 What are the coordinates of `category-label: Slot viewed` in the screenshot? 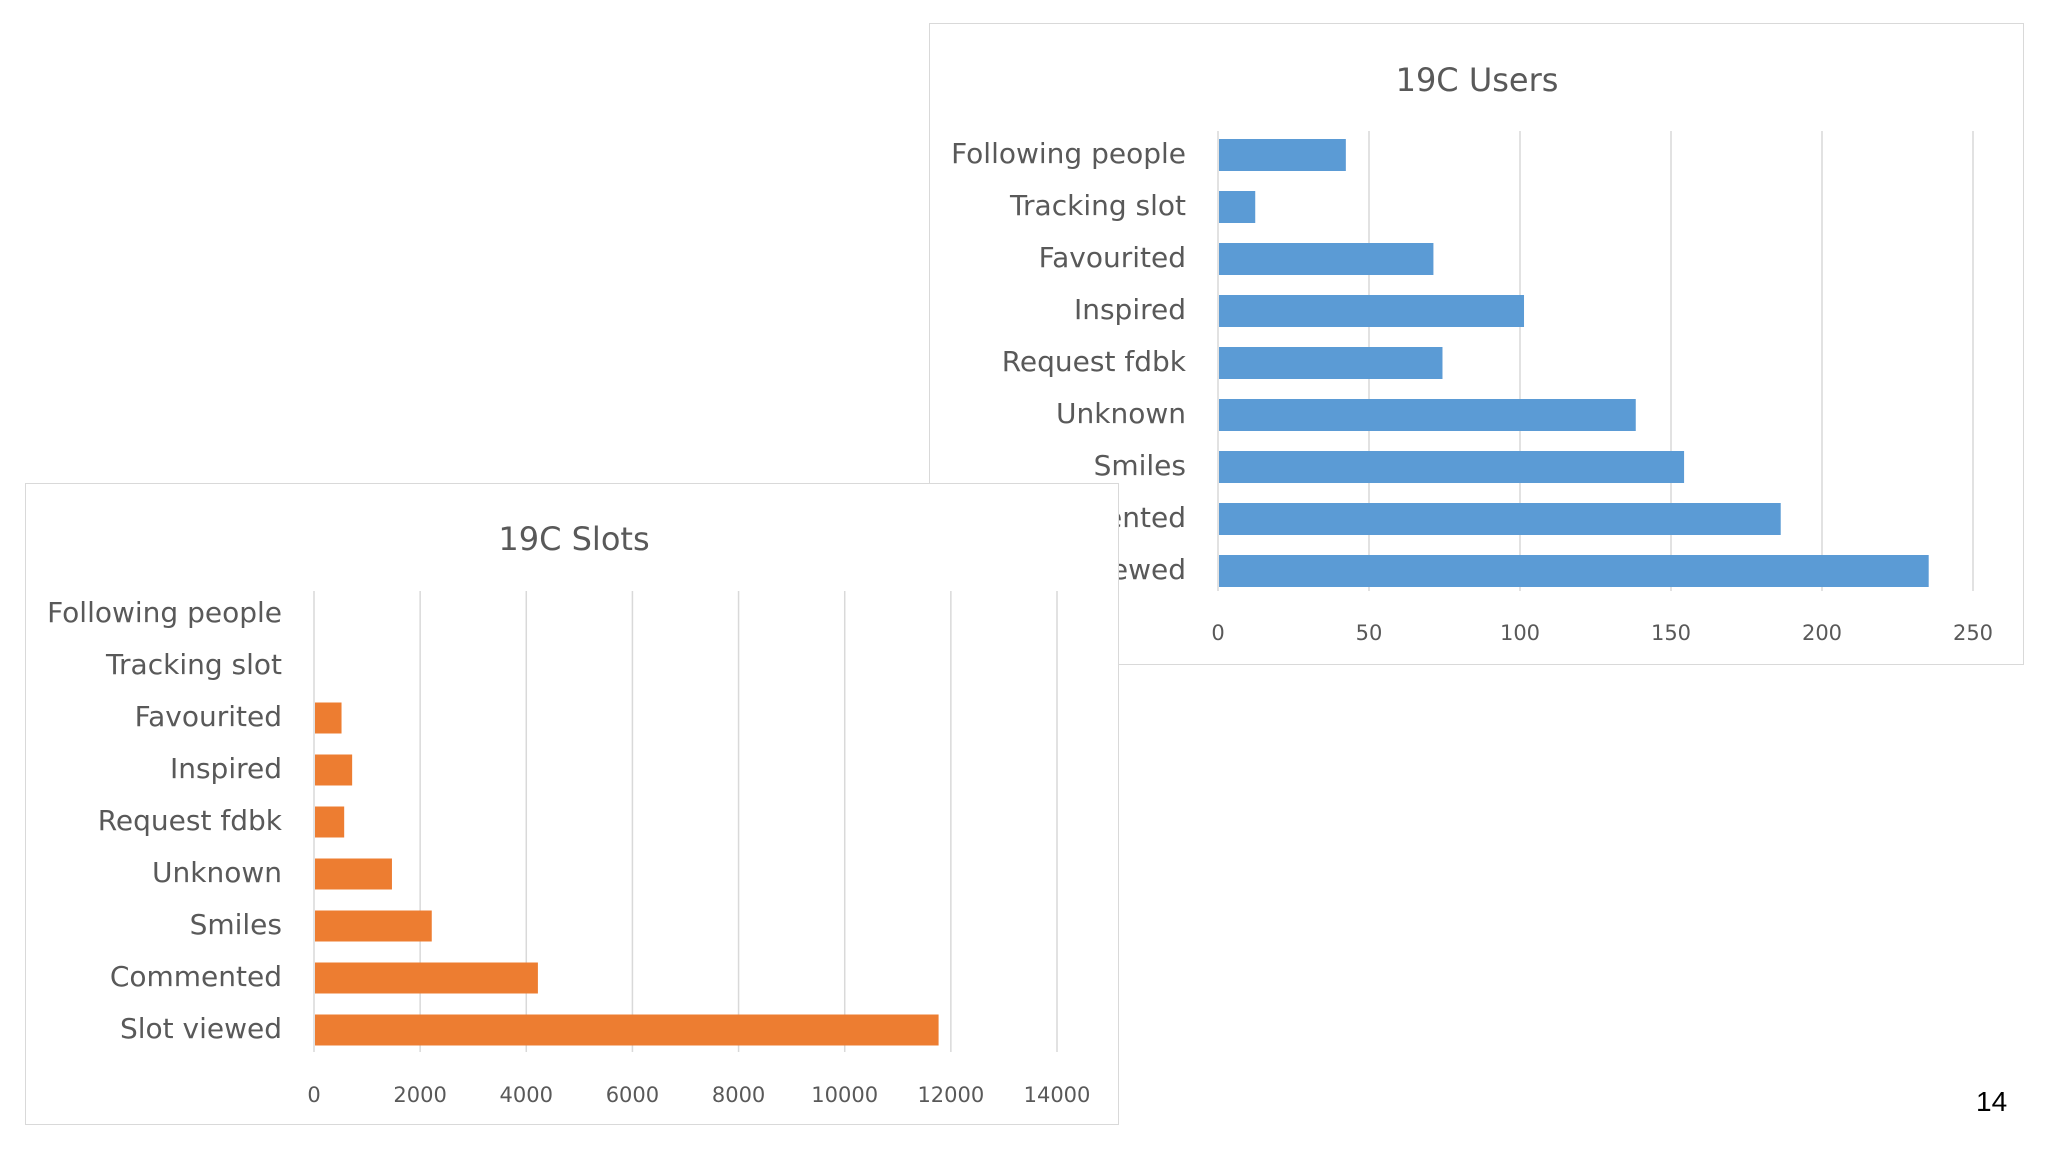 It's located at (201, 1028).